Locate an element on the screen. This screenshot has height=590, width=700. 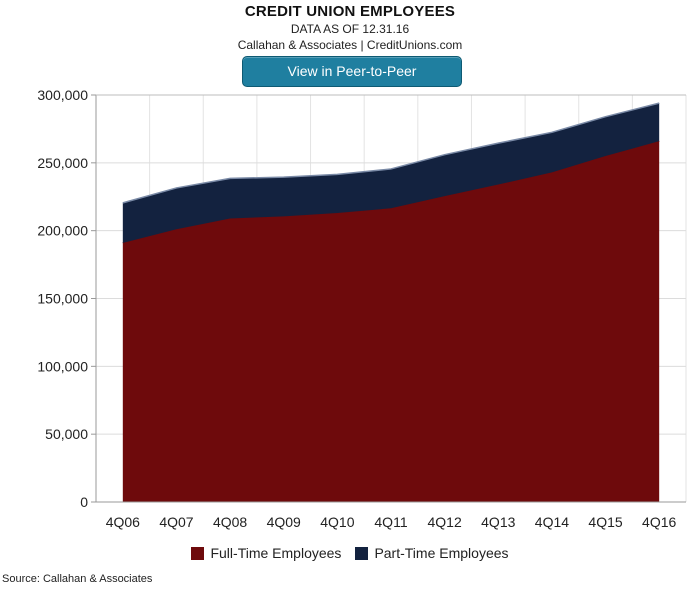
y-tick-label: 100,000 is located at coordinates (62, 366).